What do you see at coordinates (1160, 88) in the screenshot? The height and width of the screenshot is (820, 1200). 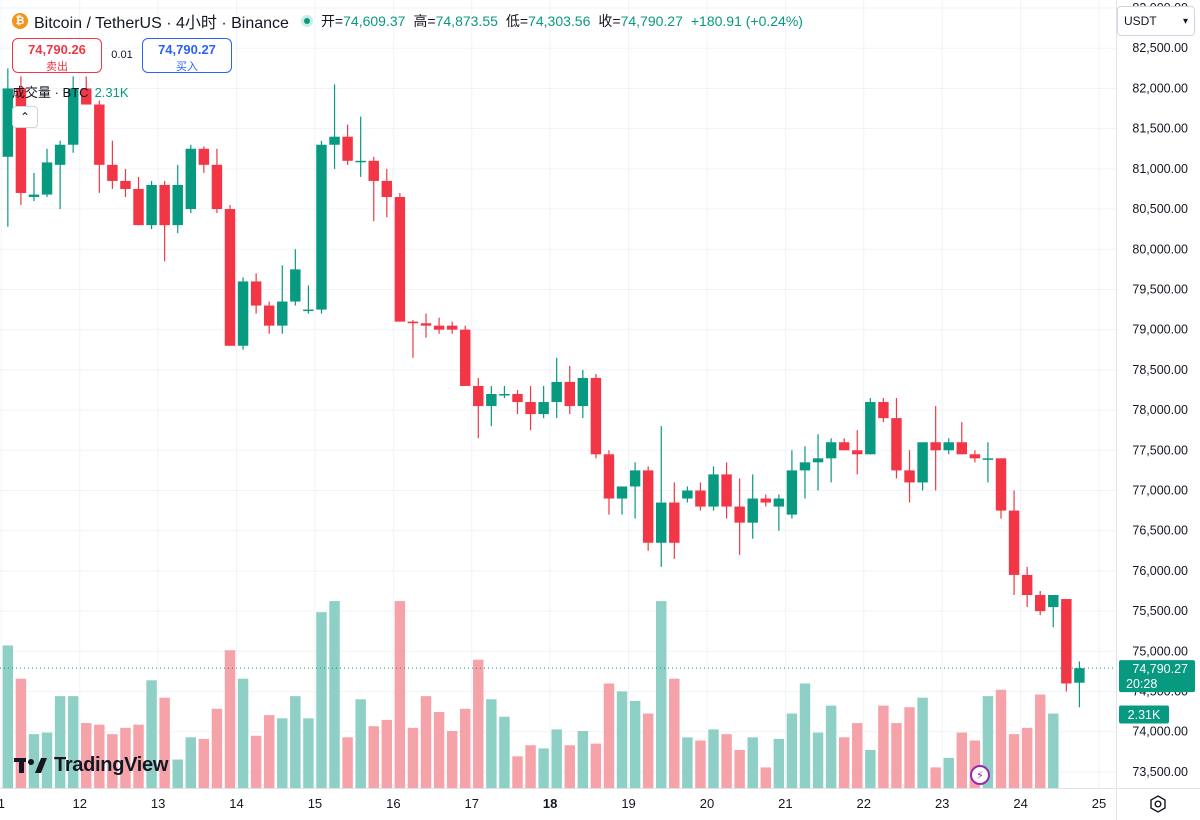 I see `price-tick-label: 82,000.00` at bounding box center [1160, 88].